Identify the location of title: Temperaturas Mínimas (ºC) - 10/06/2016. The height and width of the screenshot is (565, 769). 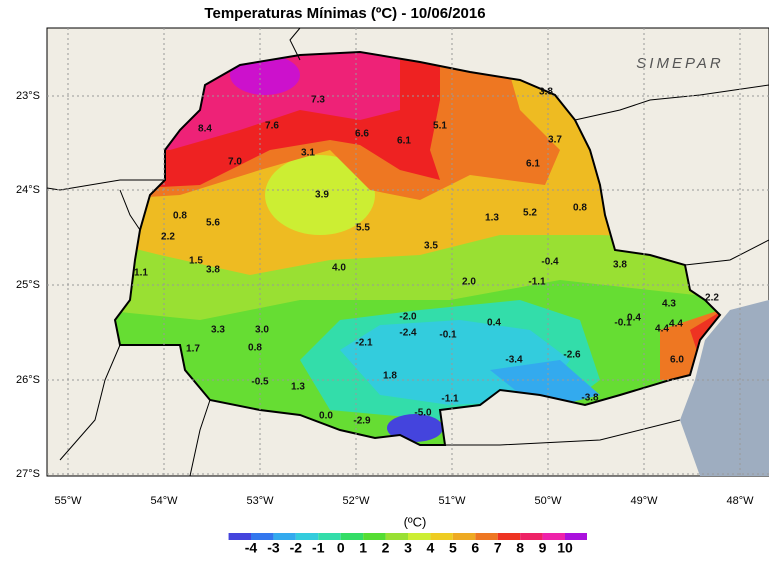
(344, 13).